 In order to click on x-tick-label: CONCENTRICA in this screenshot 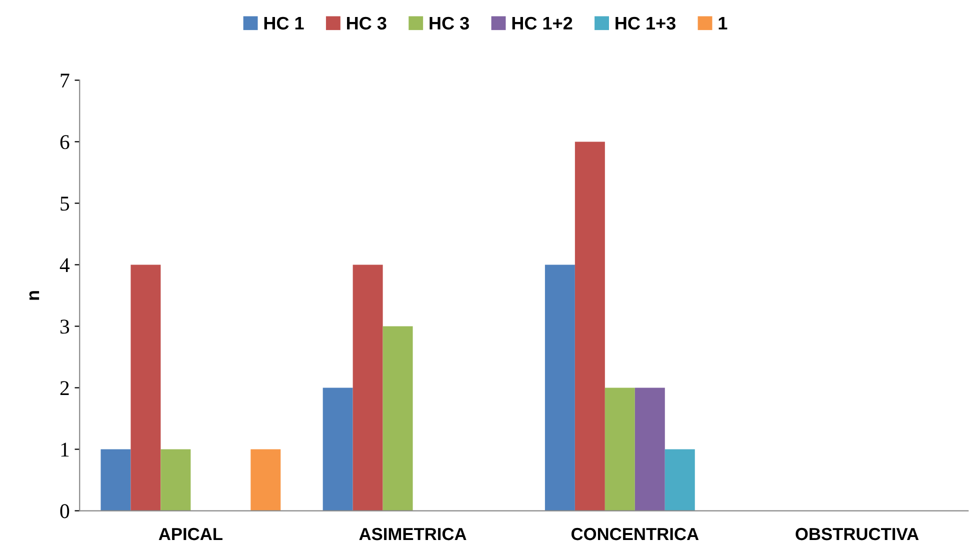, I will do `click(635, 534)`.